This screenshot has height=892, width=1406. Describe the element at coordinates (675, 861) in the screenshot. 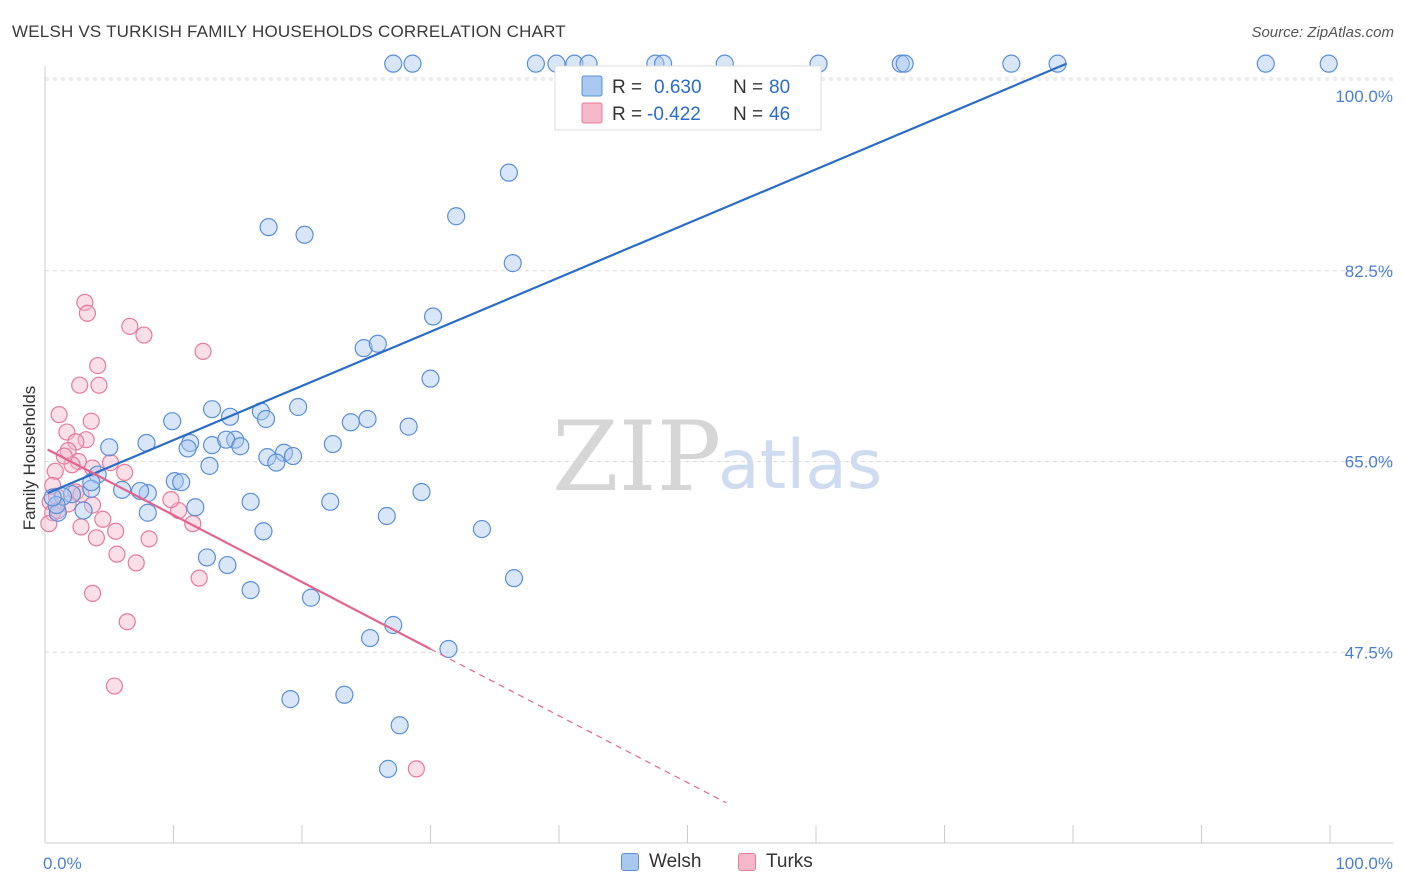

I see `legend-label-welsh: Welsh` at that location.